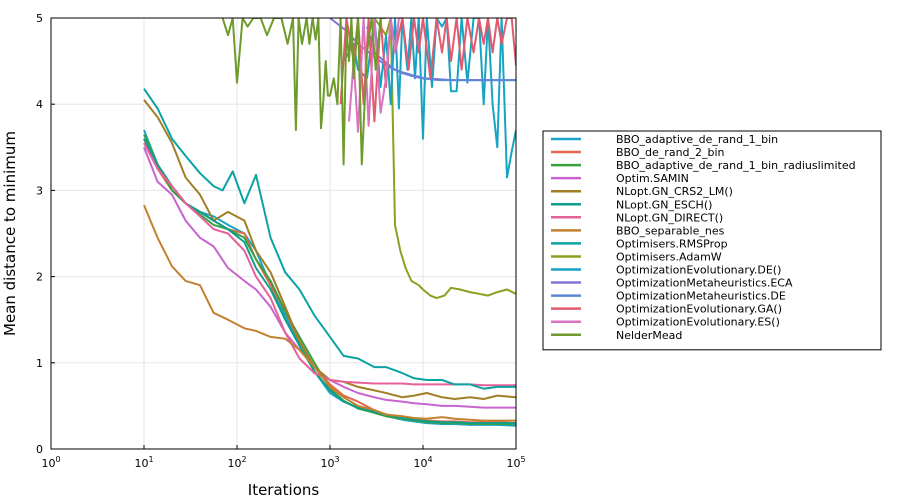 Image resolution: width=900 pixels, height=500 pixels. Describe the element at coordinates (50, 462) in the screenshot. I see `x-tick-label: 10⁰` at that location.